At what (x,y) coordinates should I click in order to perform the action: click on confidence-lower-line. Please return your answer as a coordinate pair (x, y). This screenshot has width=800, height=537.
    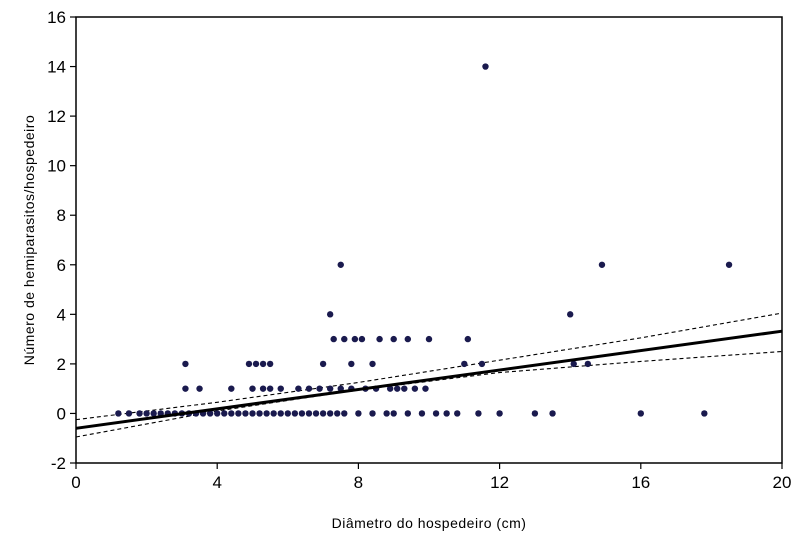
    Looking at the image, I should click on (429, 394).